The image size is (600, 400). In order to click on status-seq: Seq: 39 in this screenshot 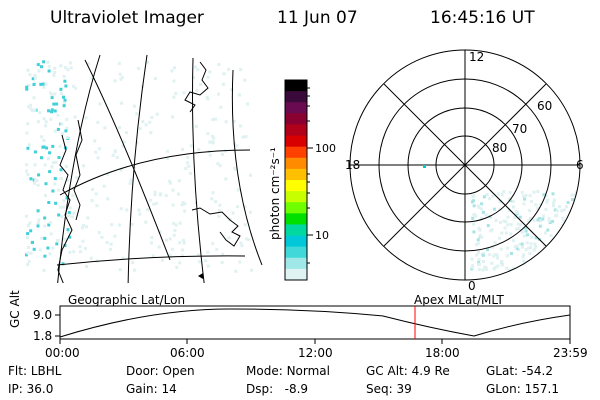, I will do `click(389, 389)`.